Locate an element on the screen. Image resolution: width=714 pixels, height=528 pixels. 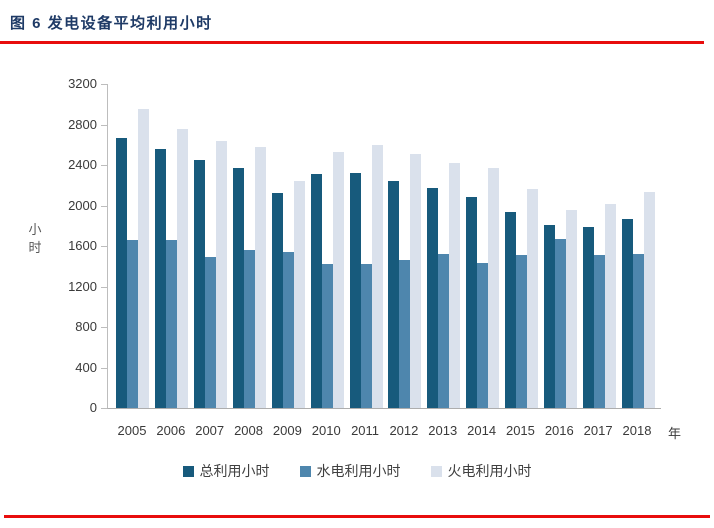
bar-thermal-2018 is located at coordinates (649, 300).